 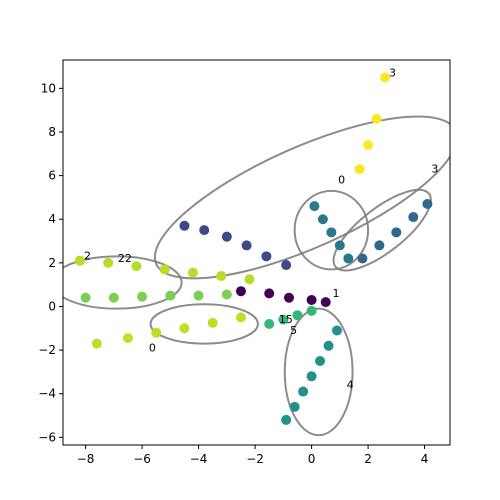 What do you see at coordinates (47, 394) in the screenshot?
I see `y-tick-label: −4` at bounding box center [47, 394].